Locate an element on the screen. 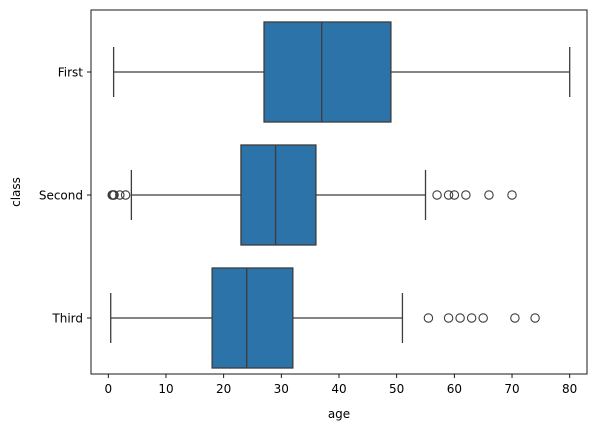 The width and height of the screenshot is (596, 437). x-tick-label-30: 30 is located at coordinates (281, 389).